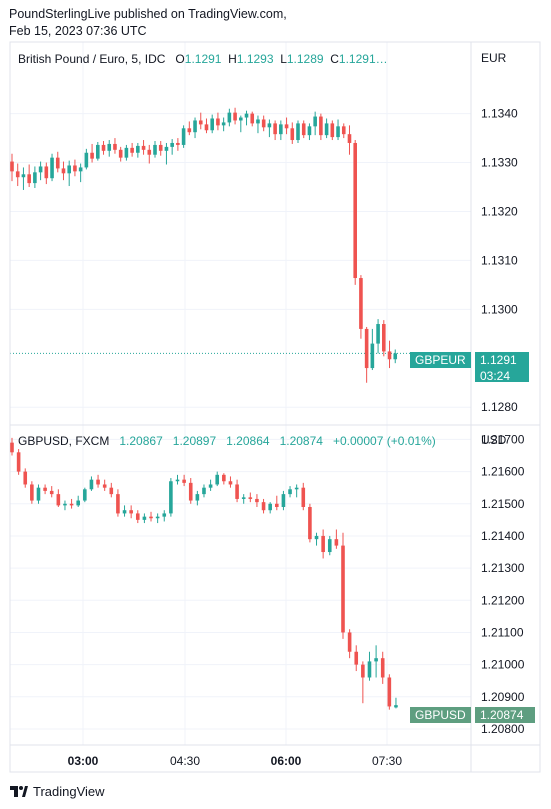 The height and width of the screenshot is (809, 551). I want to click on y-tick-label: 1.21400, so click(503, 536).